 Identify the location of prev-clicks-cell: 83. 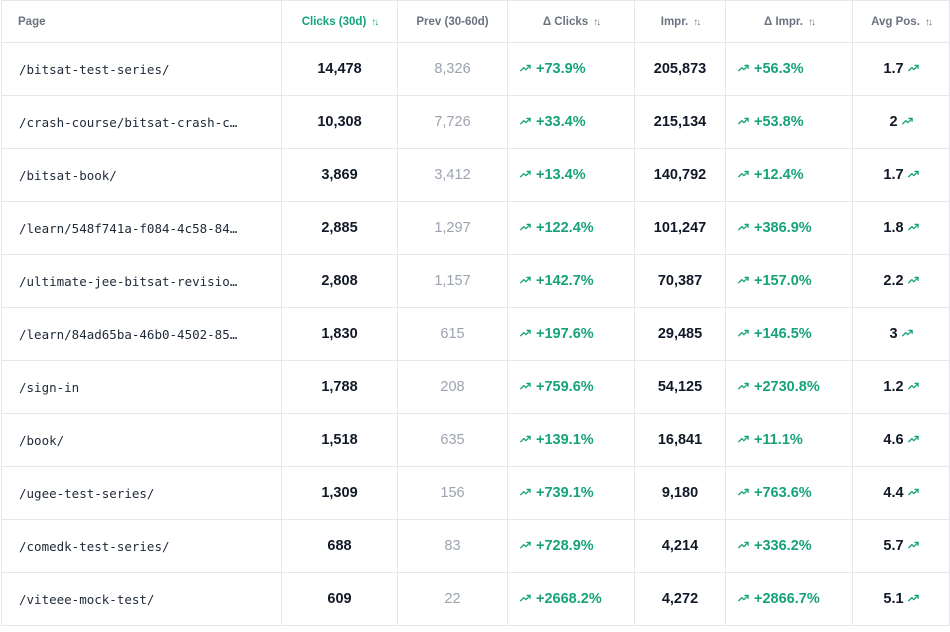
(452, 546).